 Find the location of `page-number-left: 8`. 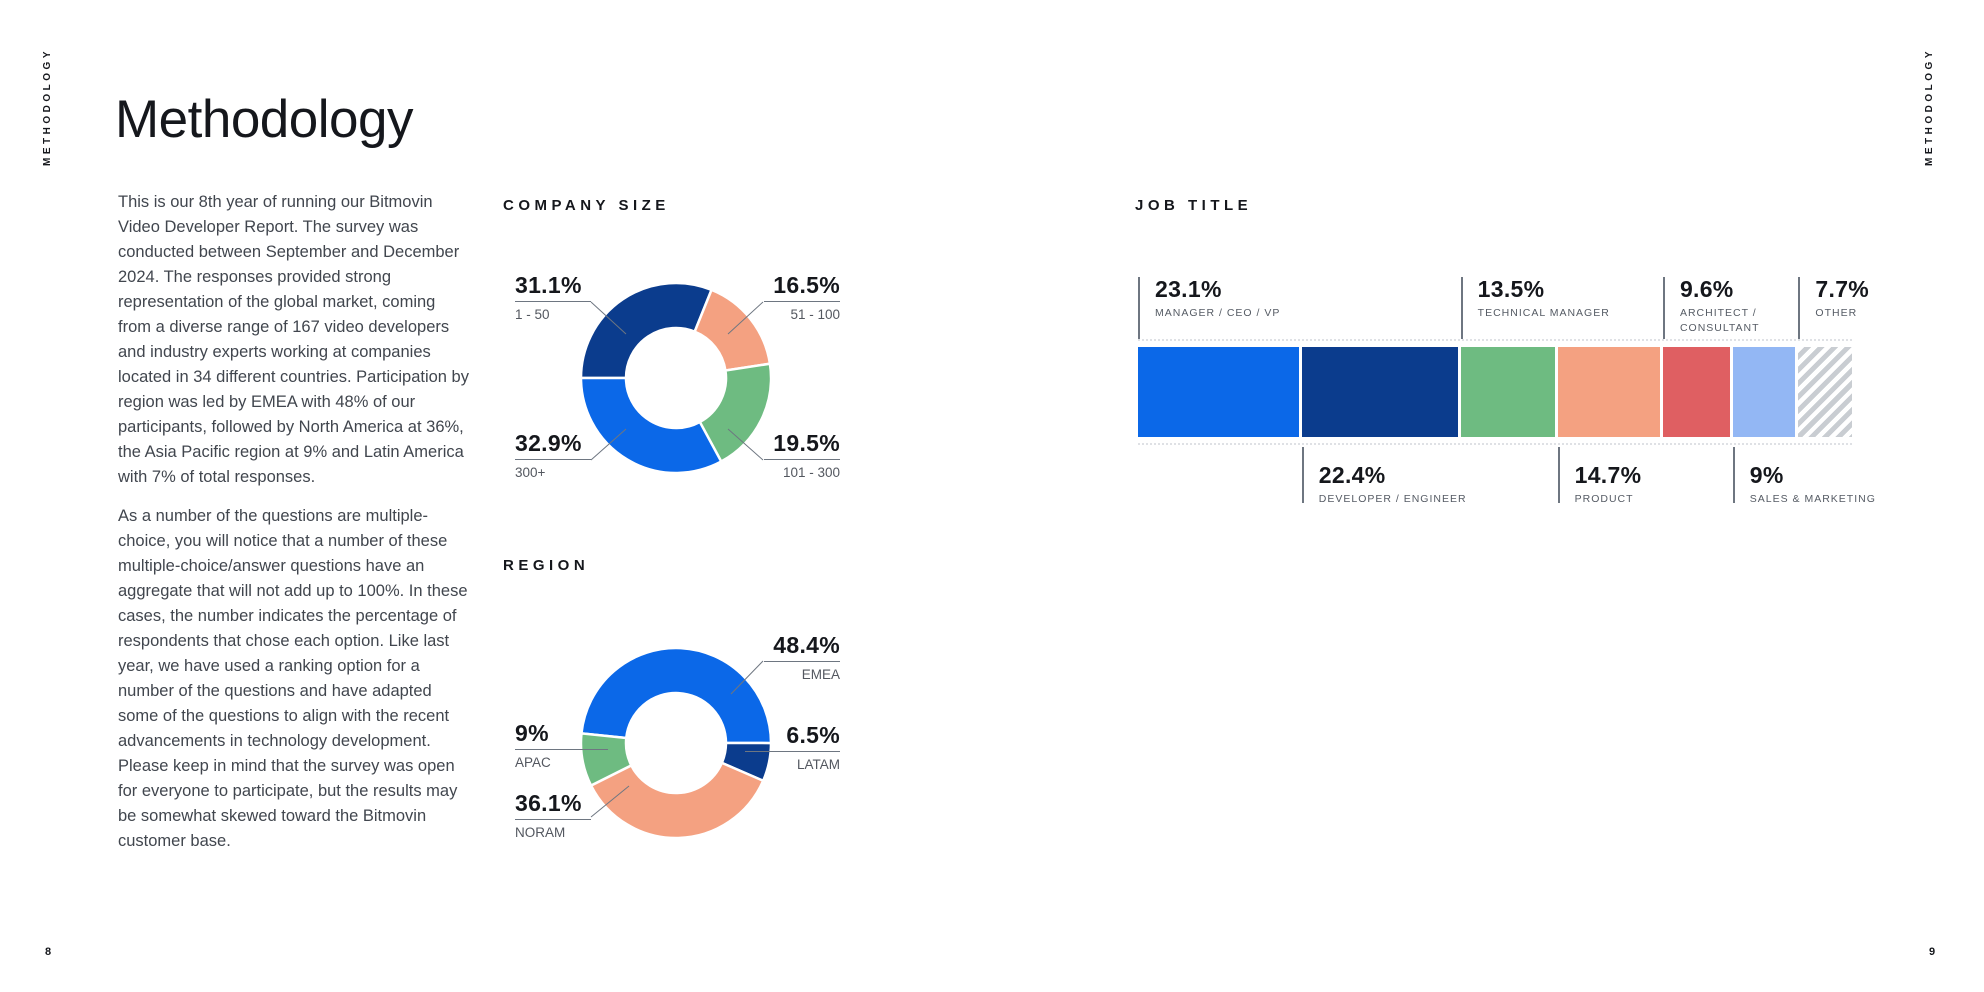

page-number-left: 8 is located at coordinates (48, 952).